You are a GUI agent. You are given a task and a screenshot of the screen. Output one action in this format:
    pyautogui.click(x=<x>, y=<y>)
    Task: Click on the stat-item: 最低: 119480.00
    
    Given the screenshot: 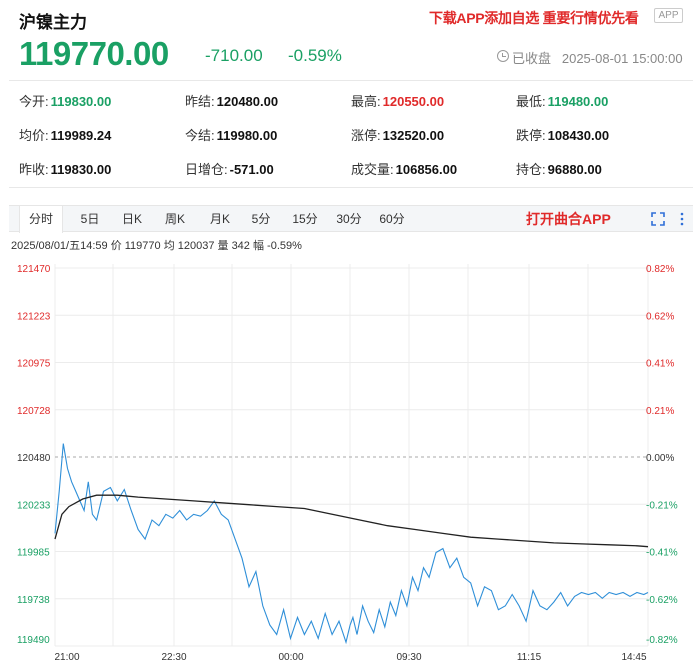 What is the action you would take?
    pyautogui.click(x=562, y=100)
    